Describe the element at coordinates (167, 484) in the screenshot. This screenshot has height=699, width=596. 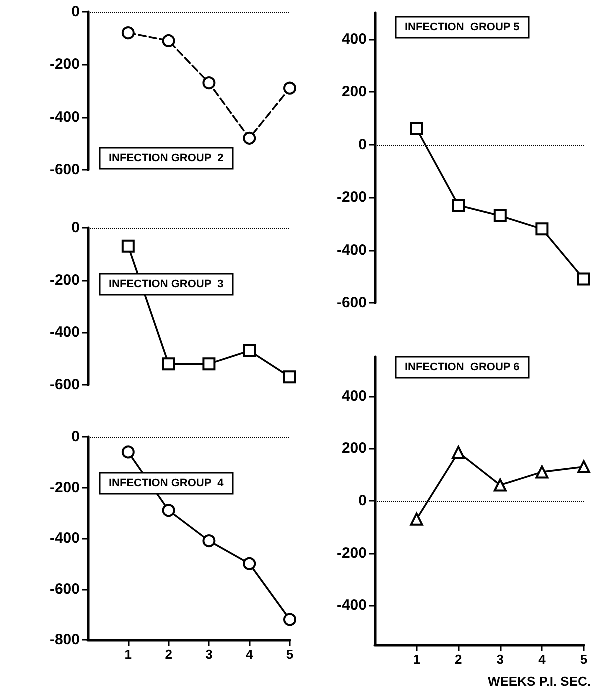
I see `text: INFECTION GROUP 4` at that location.